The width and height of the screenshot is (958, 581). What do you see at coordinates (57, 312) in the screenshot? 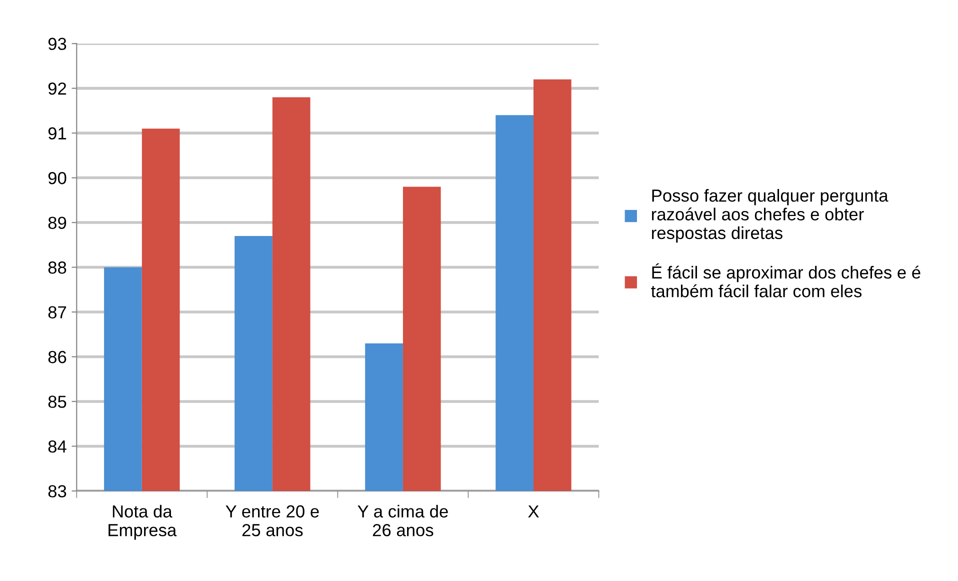
I see `y-tick-label: 87` at bounding box center [57, 312].